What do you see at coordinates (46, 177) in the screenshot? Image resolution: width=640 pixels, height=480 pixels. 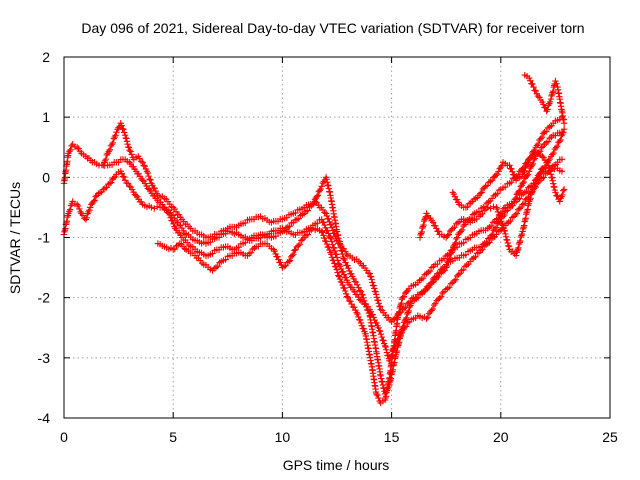 I see `y-tick-label: 0` at bounding box center [46, 177].